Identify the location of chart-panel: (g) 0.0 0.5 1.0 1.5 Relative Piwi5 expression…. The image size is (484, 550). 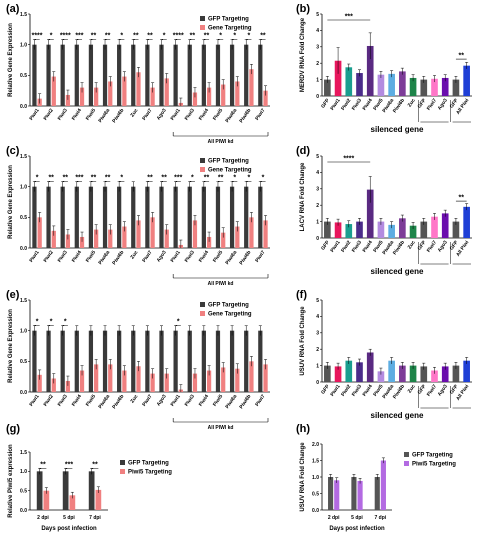
(89, 477).